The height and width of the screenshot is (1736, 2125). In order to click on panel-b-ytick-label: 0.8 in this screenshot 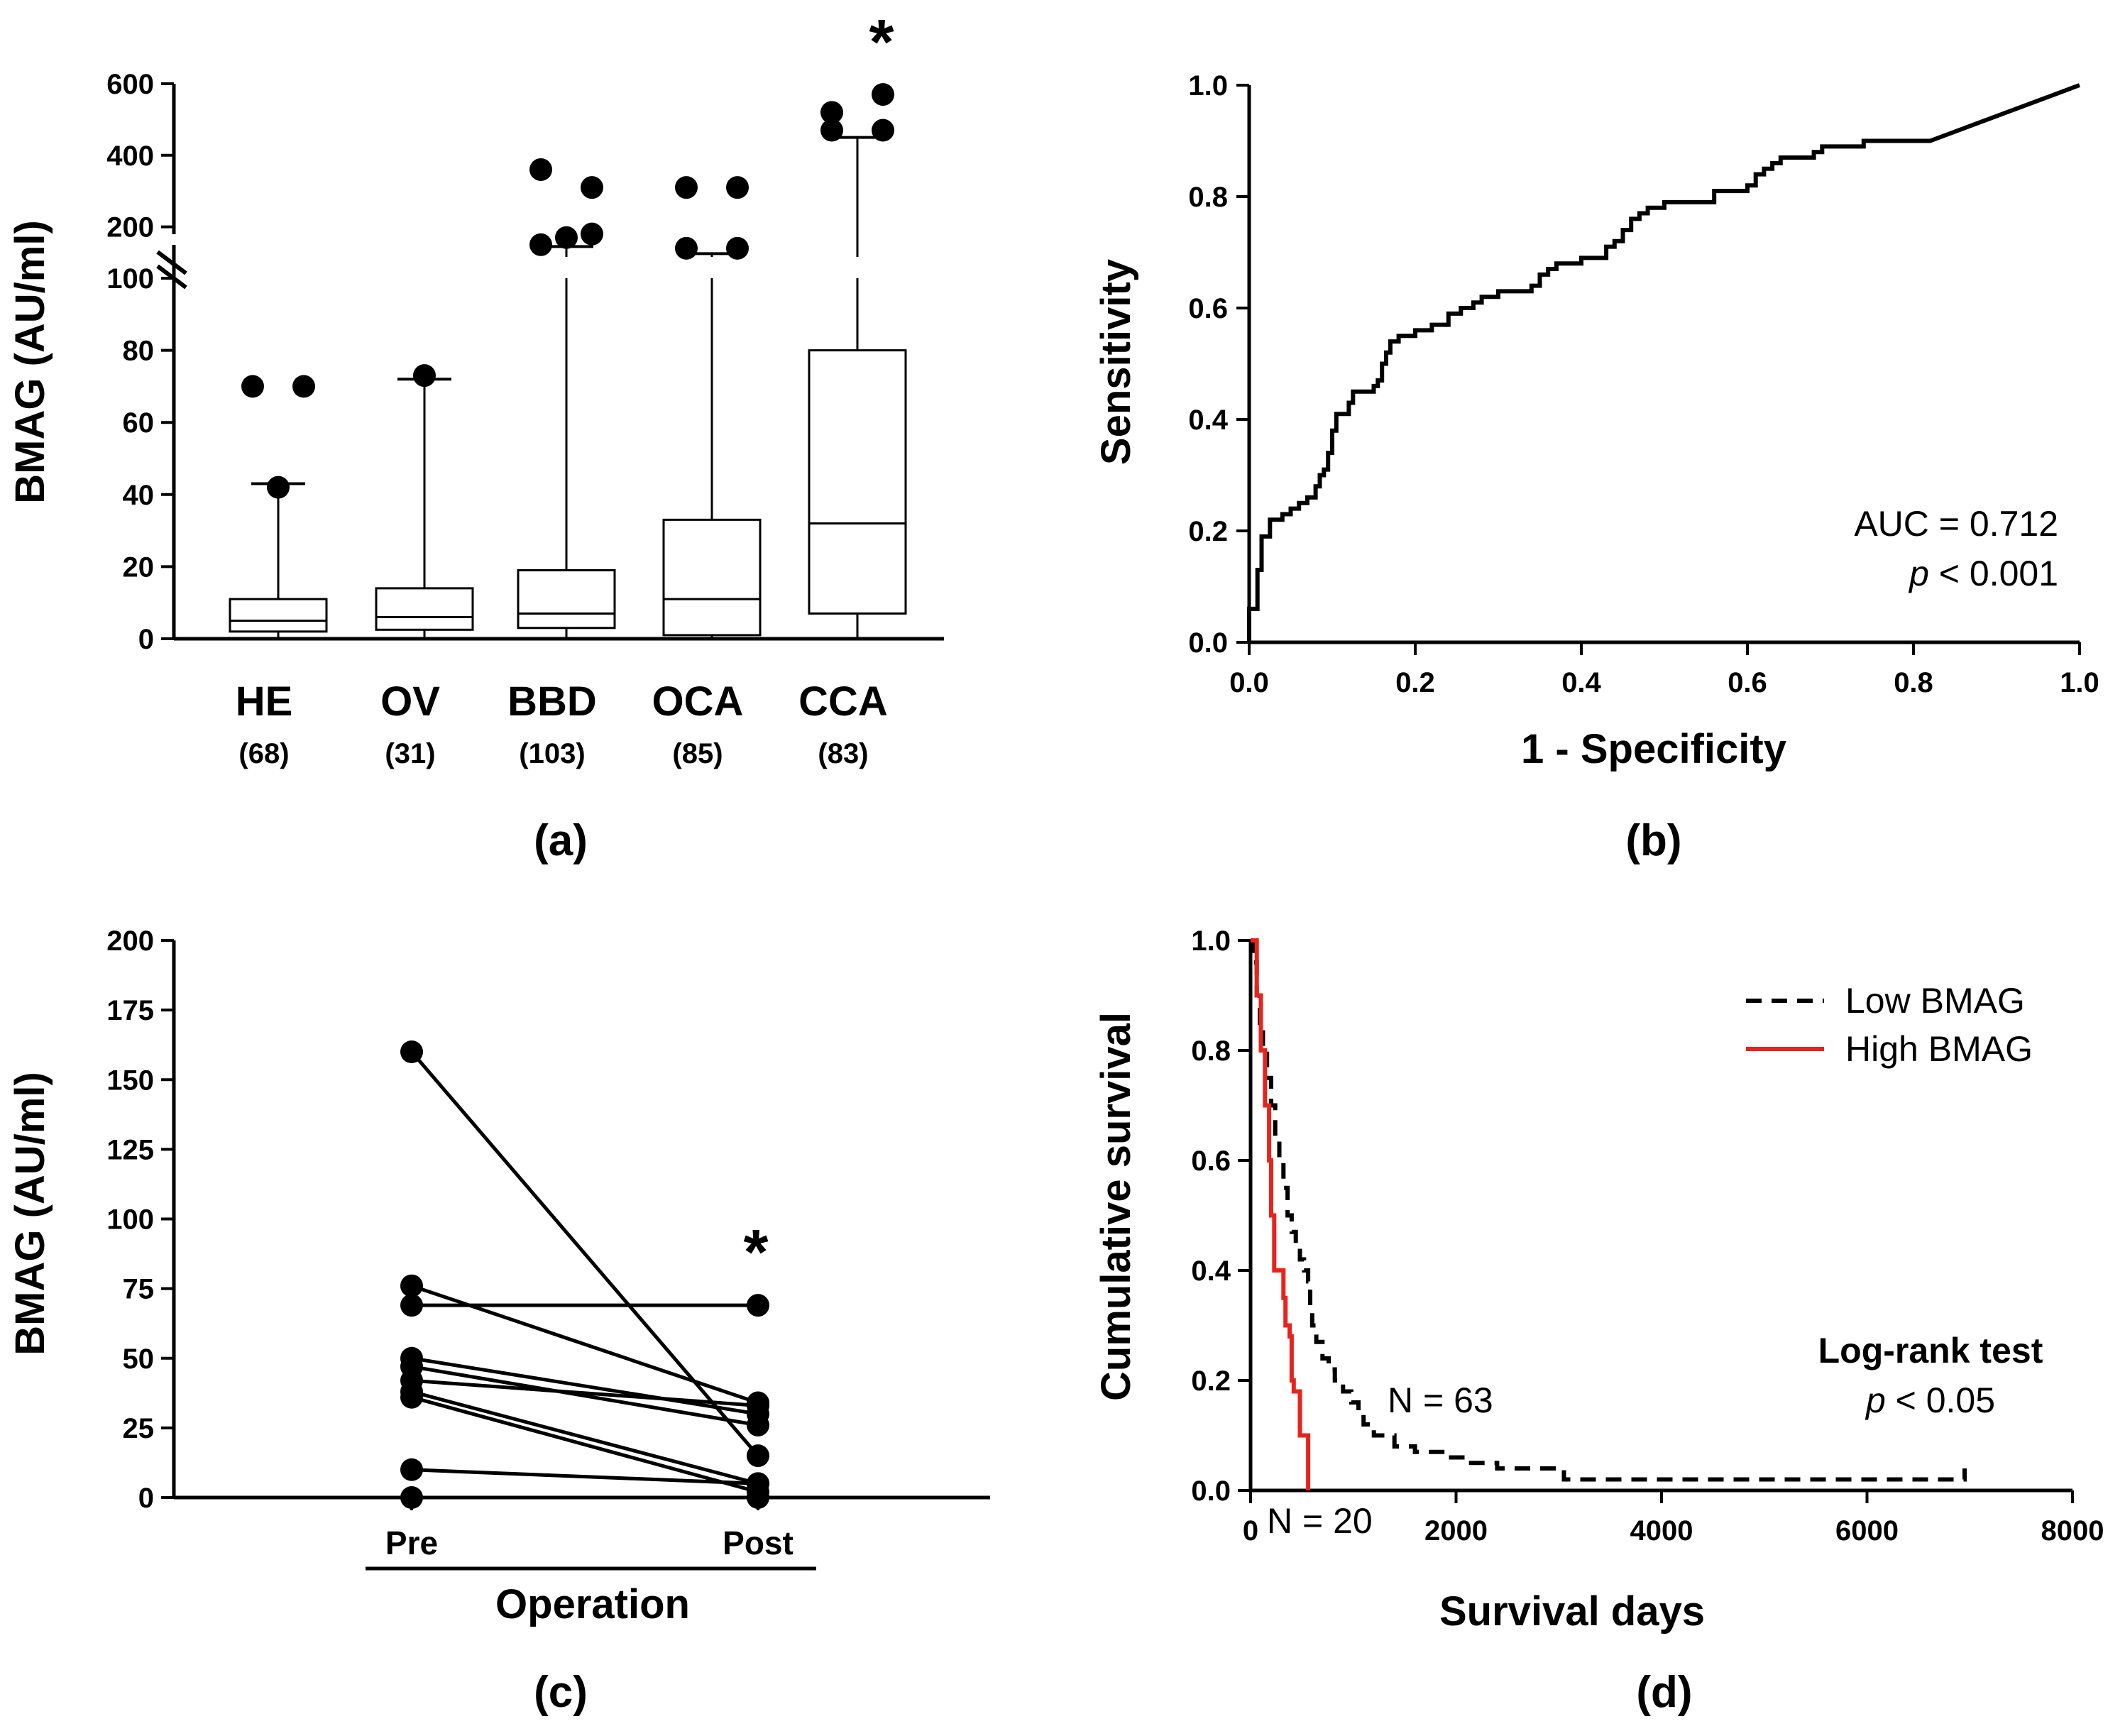, I will do `click(1208, 197)`.